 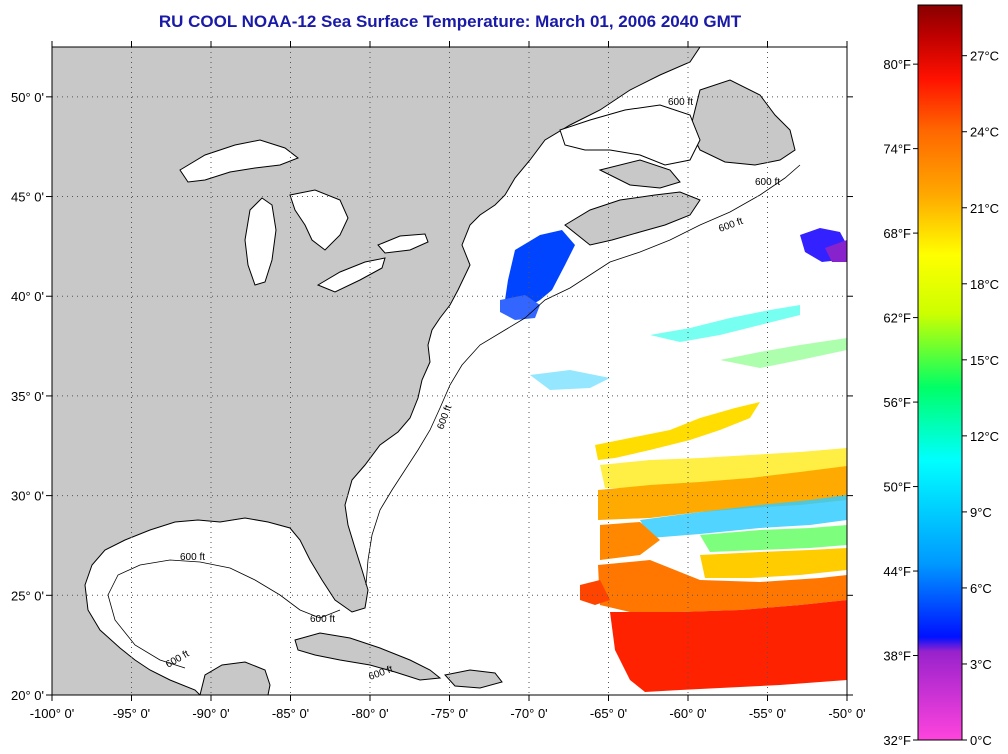 What do you see at coordinates (846, 713) in the screenshot?
I see `lon-tick-label: -50° 0'` at bounding box center [846, 713].